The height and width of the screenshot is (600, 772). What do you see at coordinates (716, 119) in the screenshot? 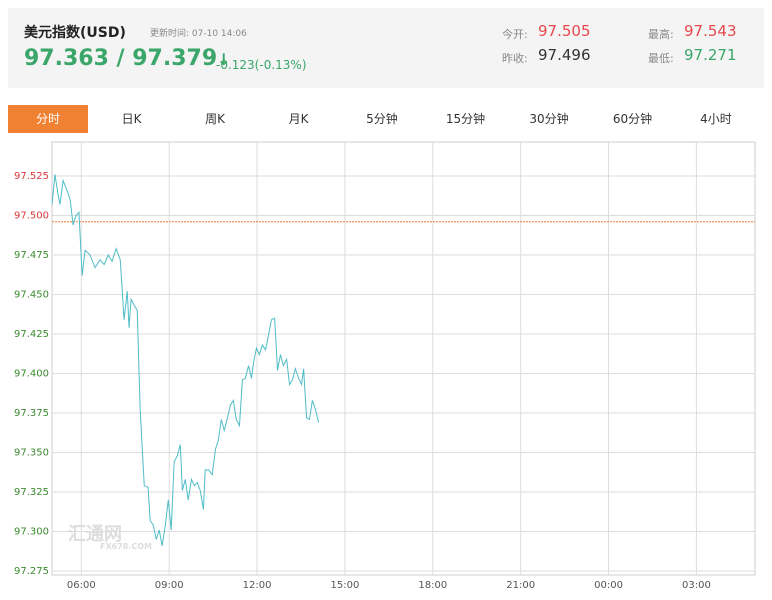
I see `tab: 4小时` at bounding box center [716, 119].